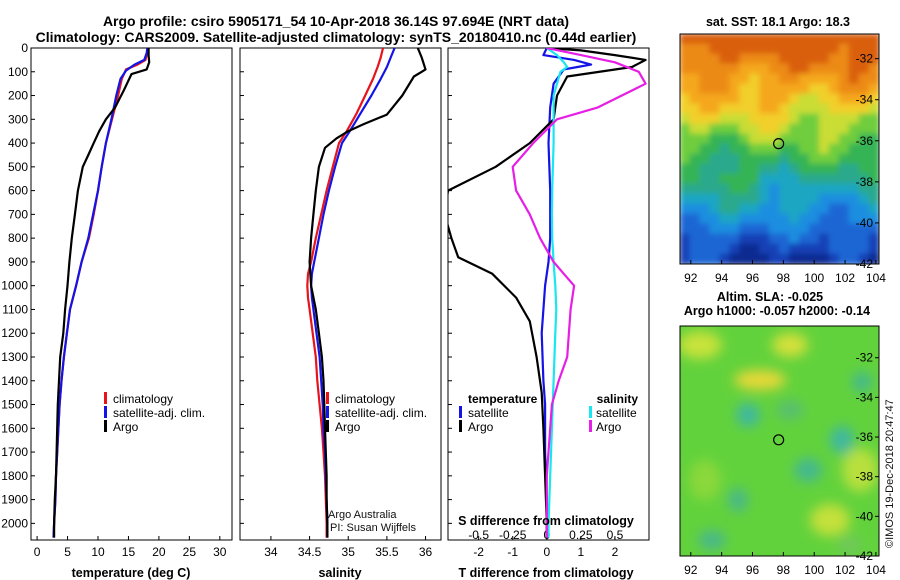 The width and height of the screenshot is (900, 580). Describe the element at coordinates (867, 457) in the screenshot. I see `sla-latitude-ticks: -32 -34 -36 -38 -40 -42` at that location.